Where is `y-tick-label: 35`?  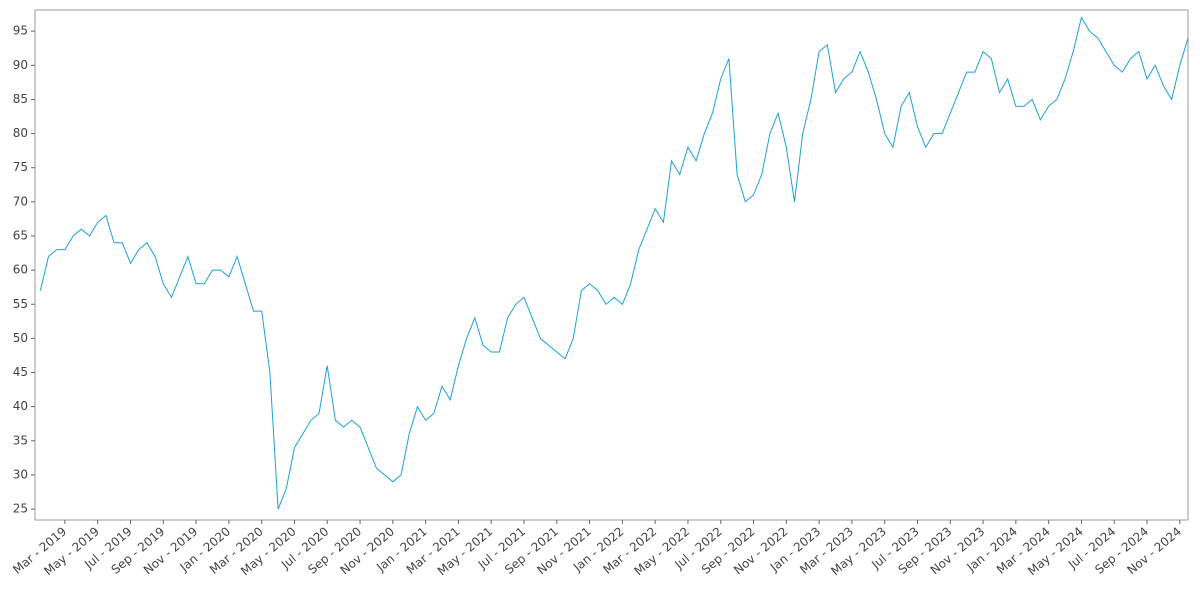 y-tick-label: 35 is located at coordinates (20, 440).